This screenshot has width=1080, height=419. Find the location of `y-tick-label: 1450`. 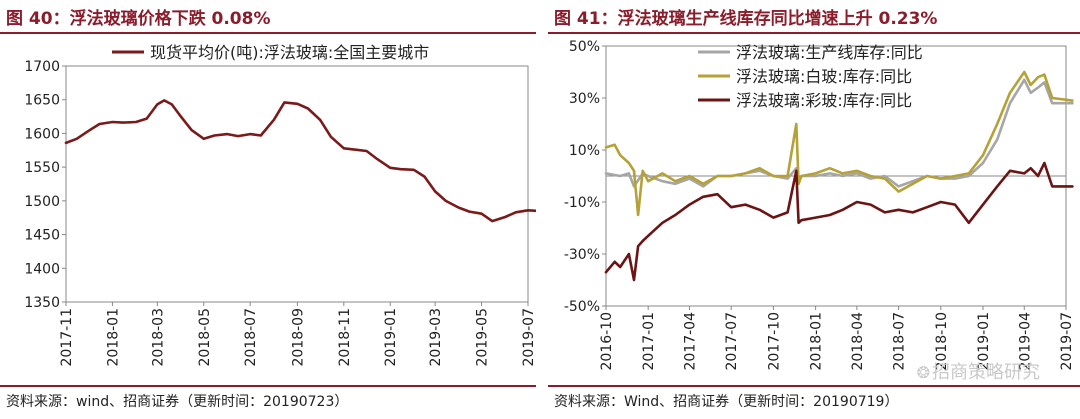

y-tick-label: 1450 is located at coordinates (42, 236).